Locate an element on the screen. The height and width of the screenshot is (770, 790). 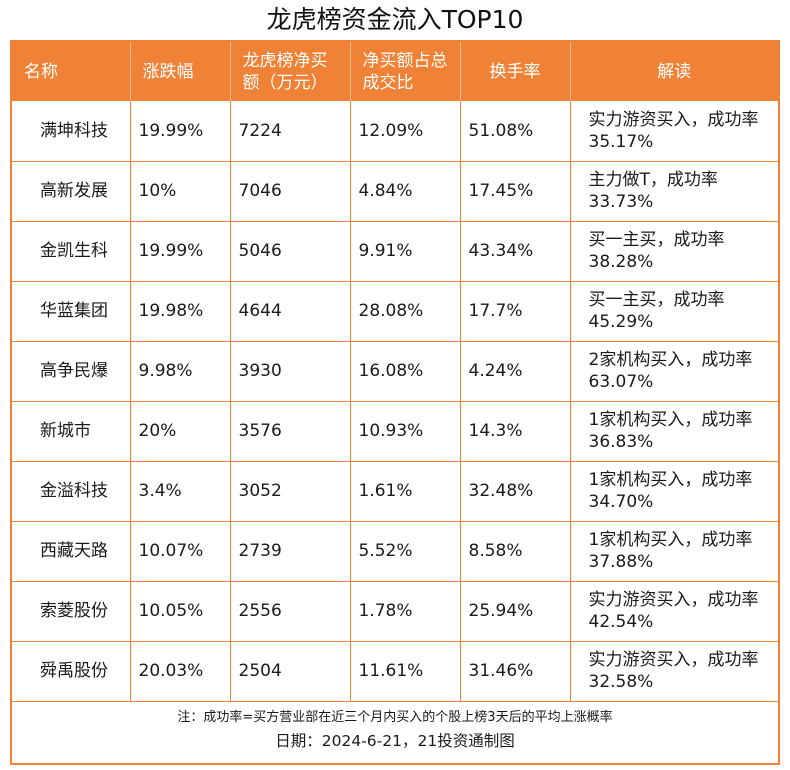
cell-note: 实力游资买入，成功率32.58% is located at coordinates (674, 671).